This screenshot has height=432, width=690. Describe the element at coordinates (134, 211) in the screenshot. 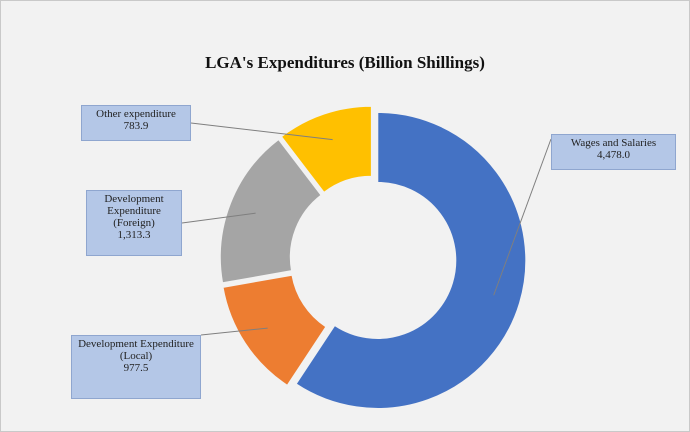

I see `category-label: Development Expenditure (Foreign)` at that location.